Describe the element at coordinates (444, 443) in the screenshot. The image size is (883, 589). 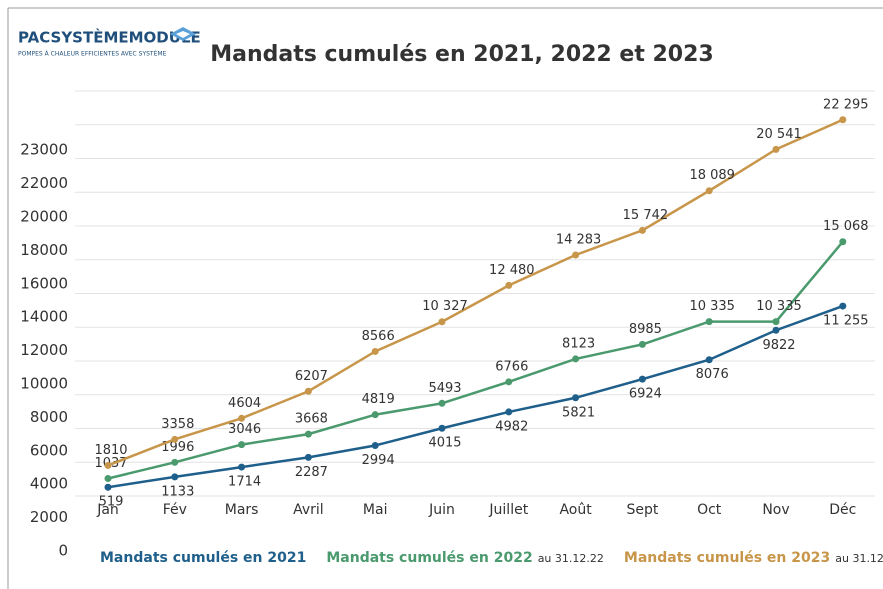
I see `data-label: 4015` at that location.